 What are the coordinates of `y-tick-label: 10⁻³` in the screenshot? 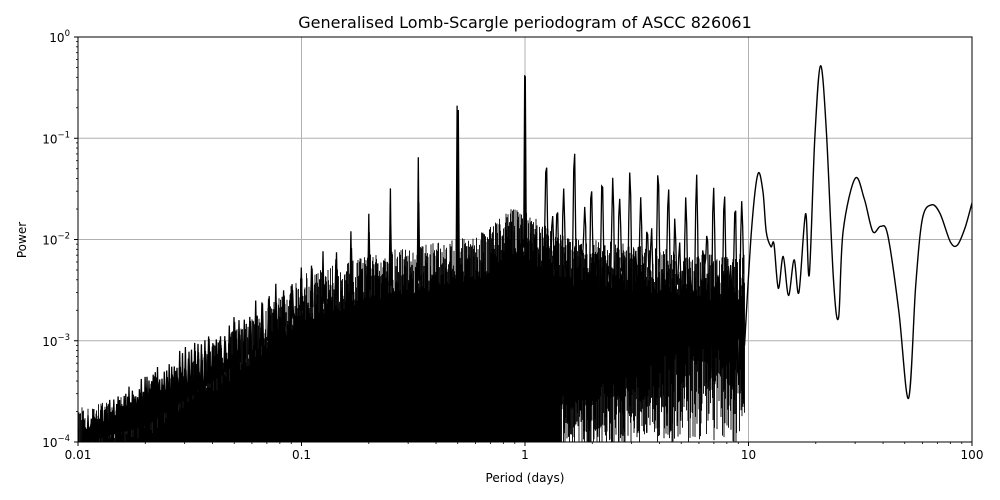 It's located at (56, 341).